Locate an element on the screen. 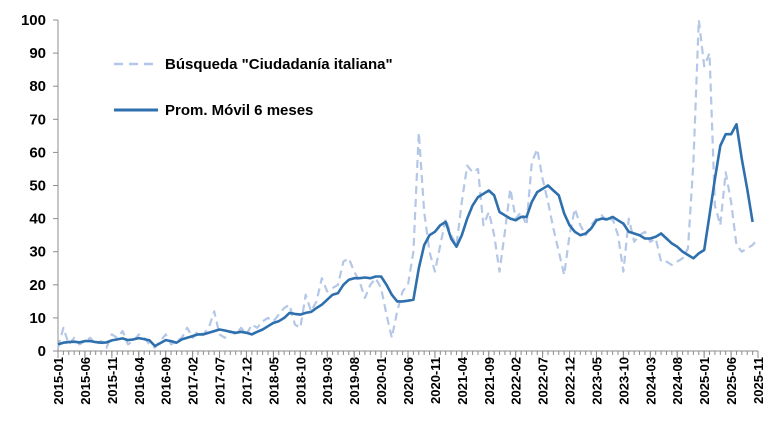  y-tick-label: 10 is located at coordinates (37, 318).